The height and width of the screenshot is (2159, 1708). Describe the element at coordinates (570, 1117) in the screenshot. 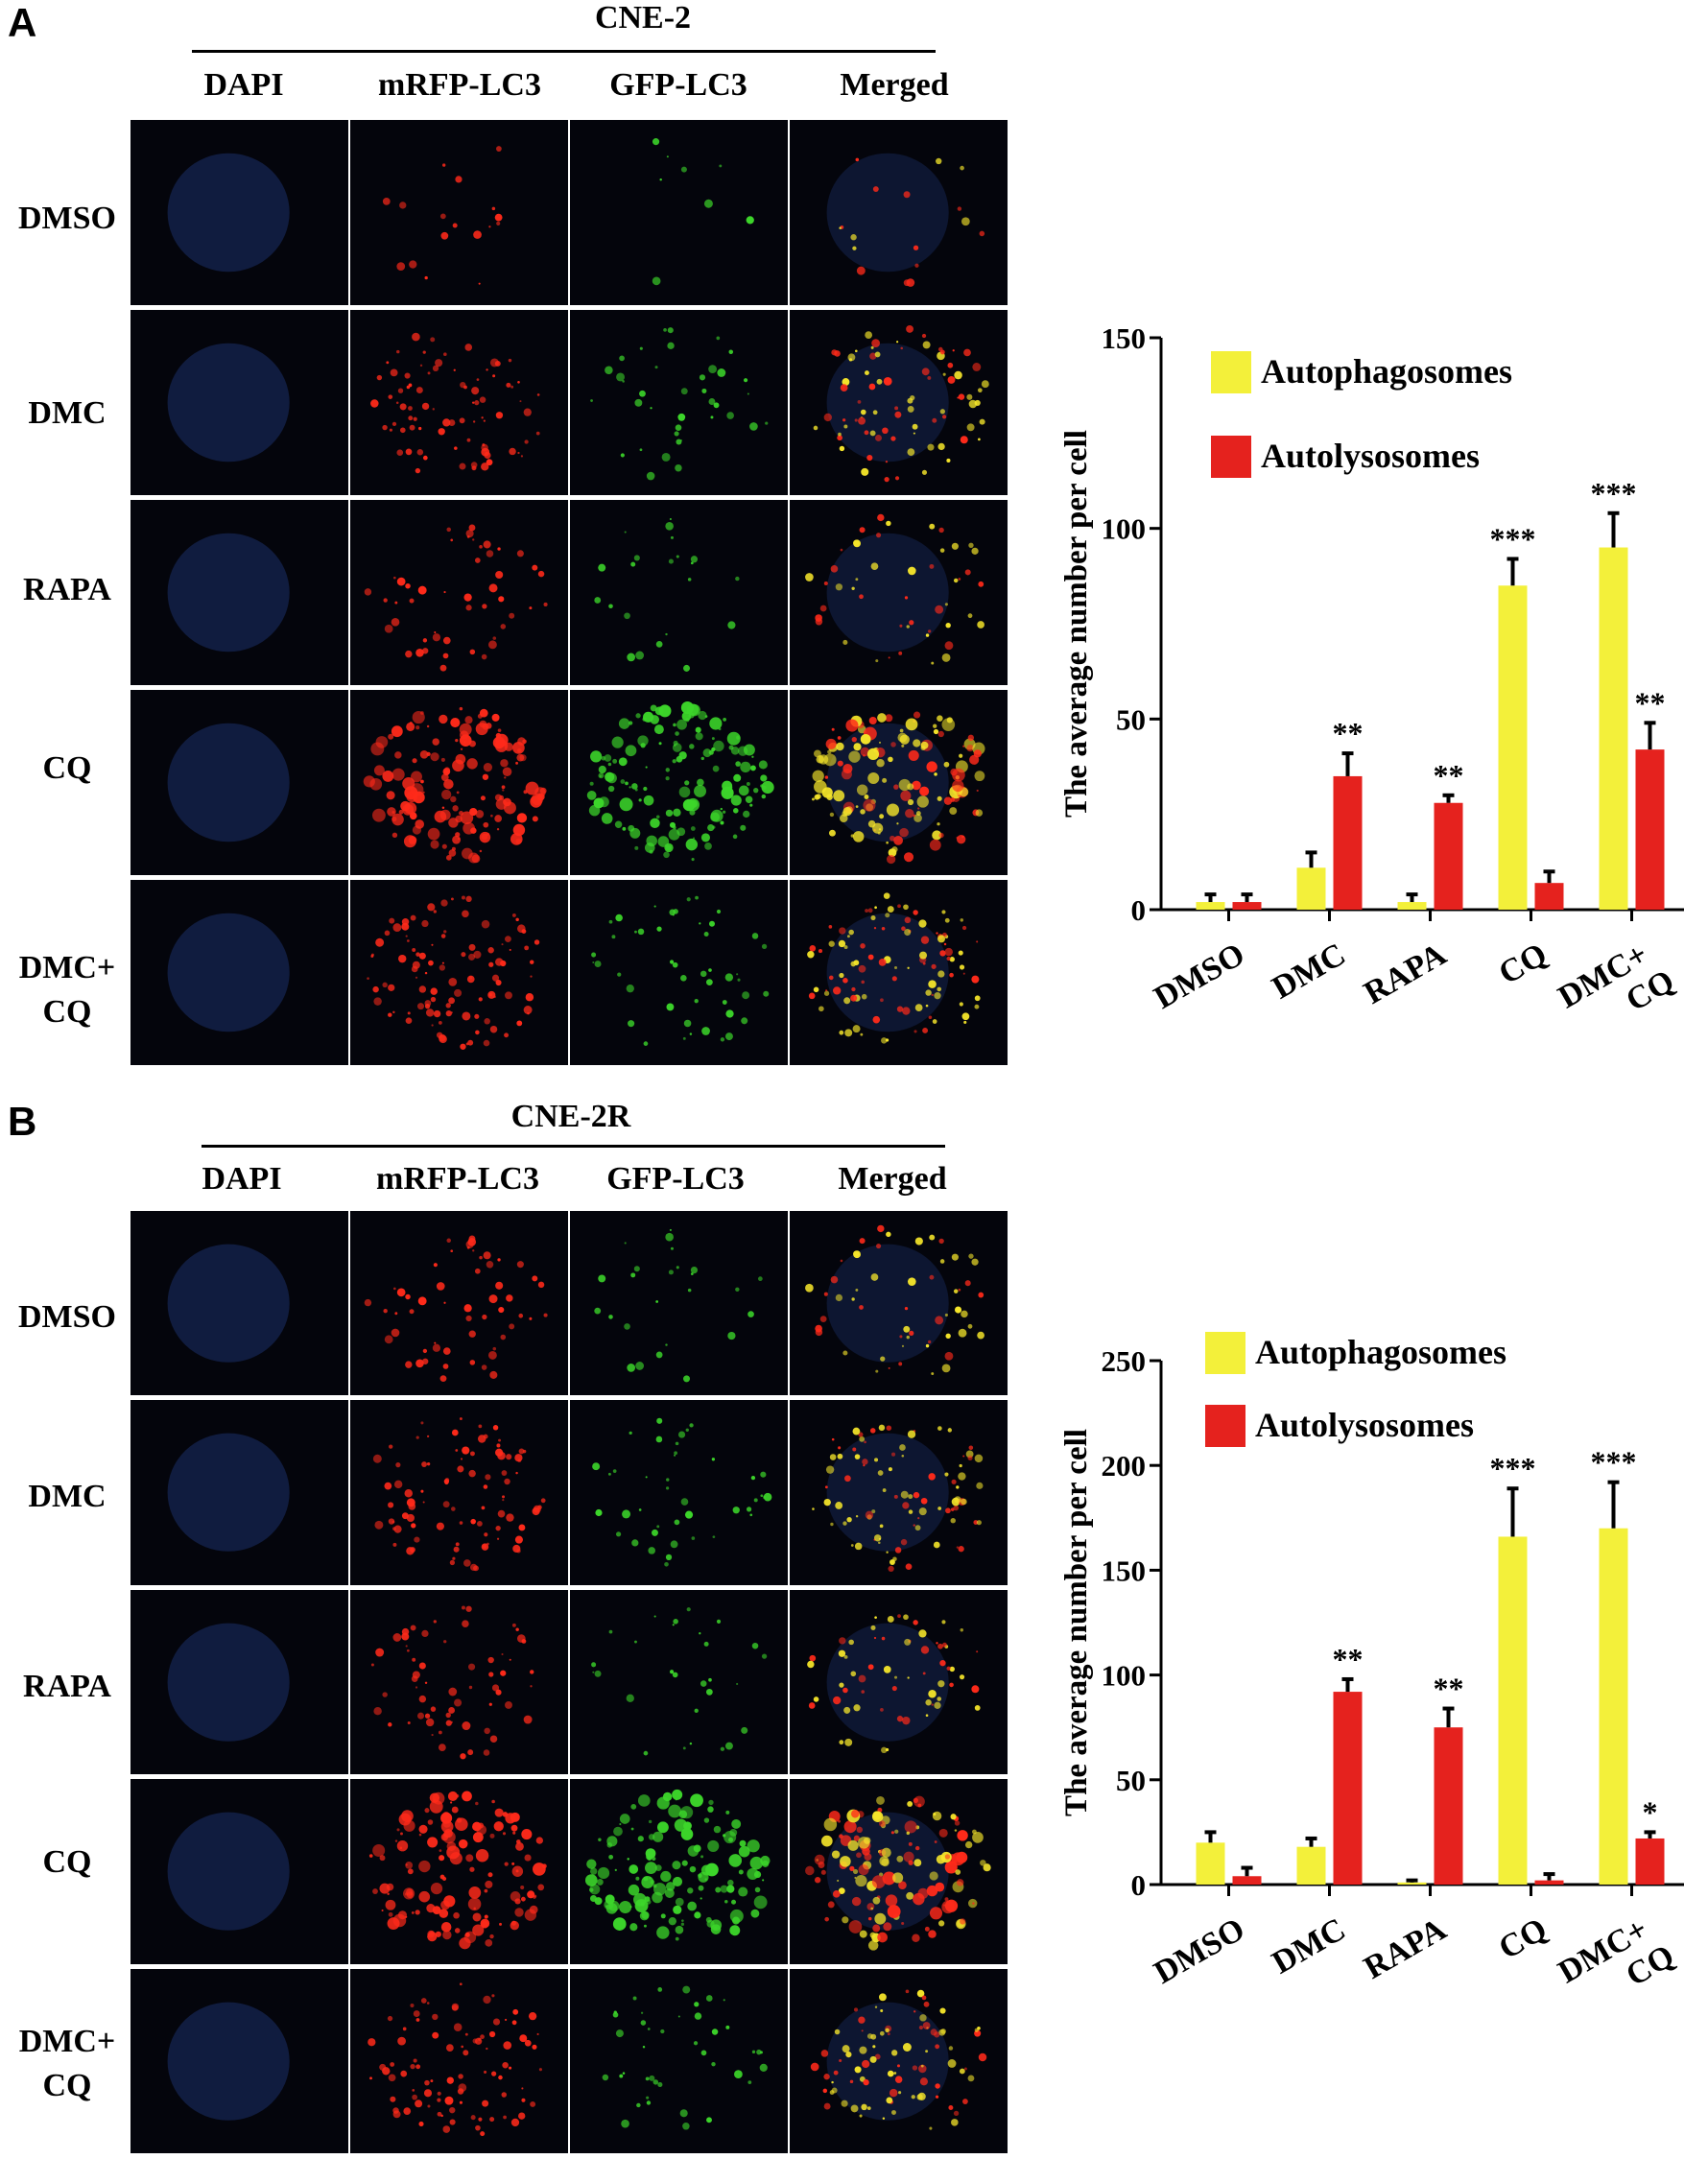

I see `cell-line-title: CNE-2R` at that location.